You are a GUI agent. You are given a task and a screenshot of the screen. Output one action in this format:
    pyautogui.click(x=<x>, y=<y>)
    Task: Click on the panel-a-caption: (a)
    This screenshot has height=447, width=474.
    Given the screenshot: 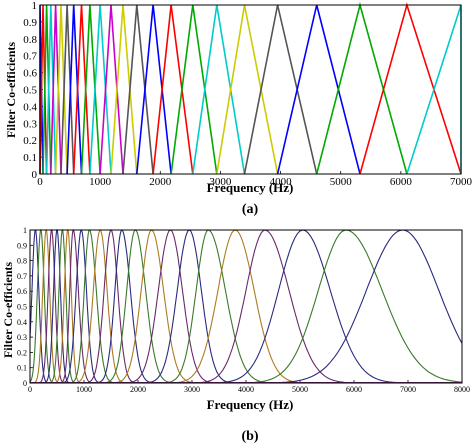 What is the action you would take?
    pyautogui.click(x=250, y=209)
    